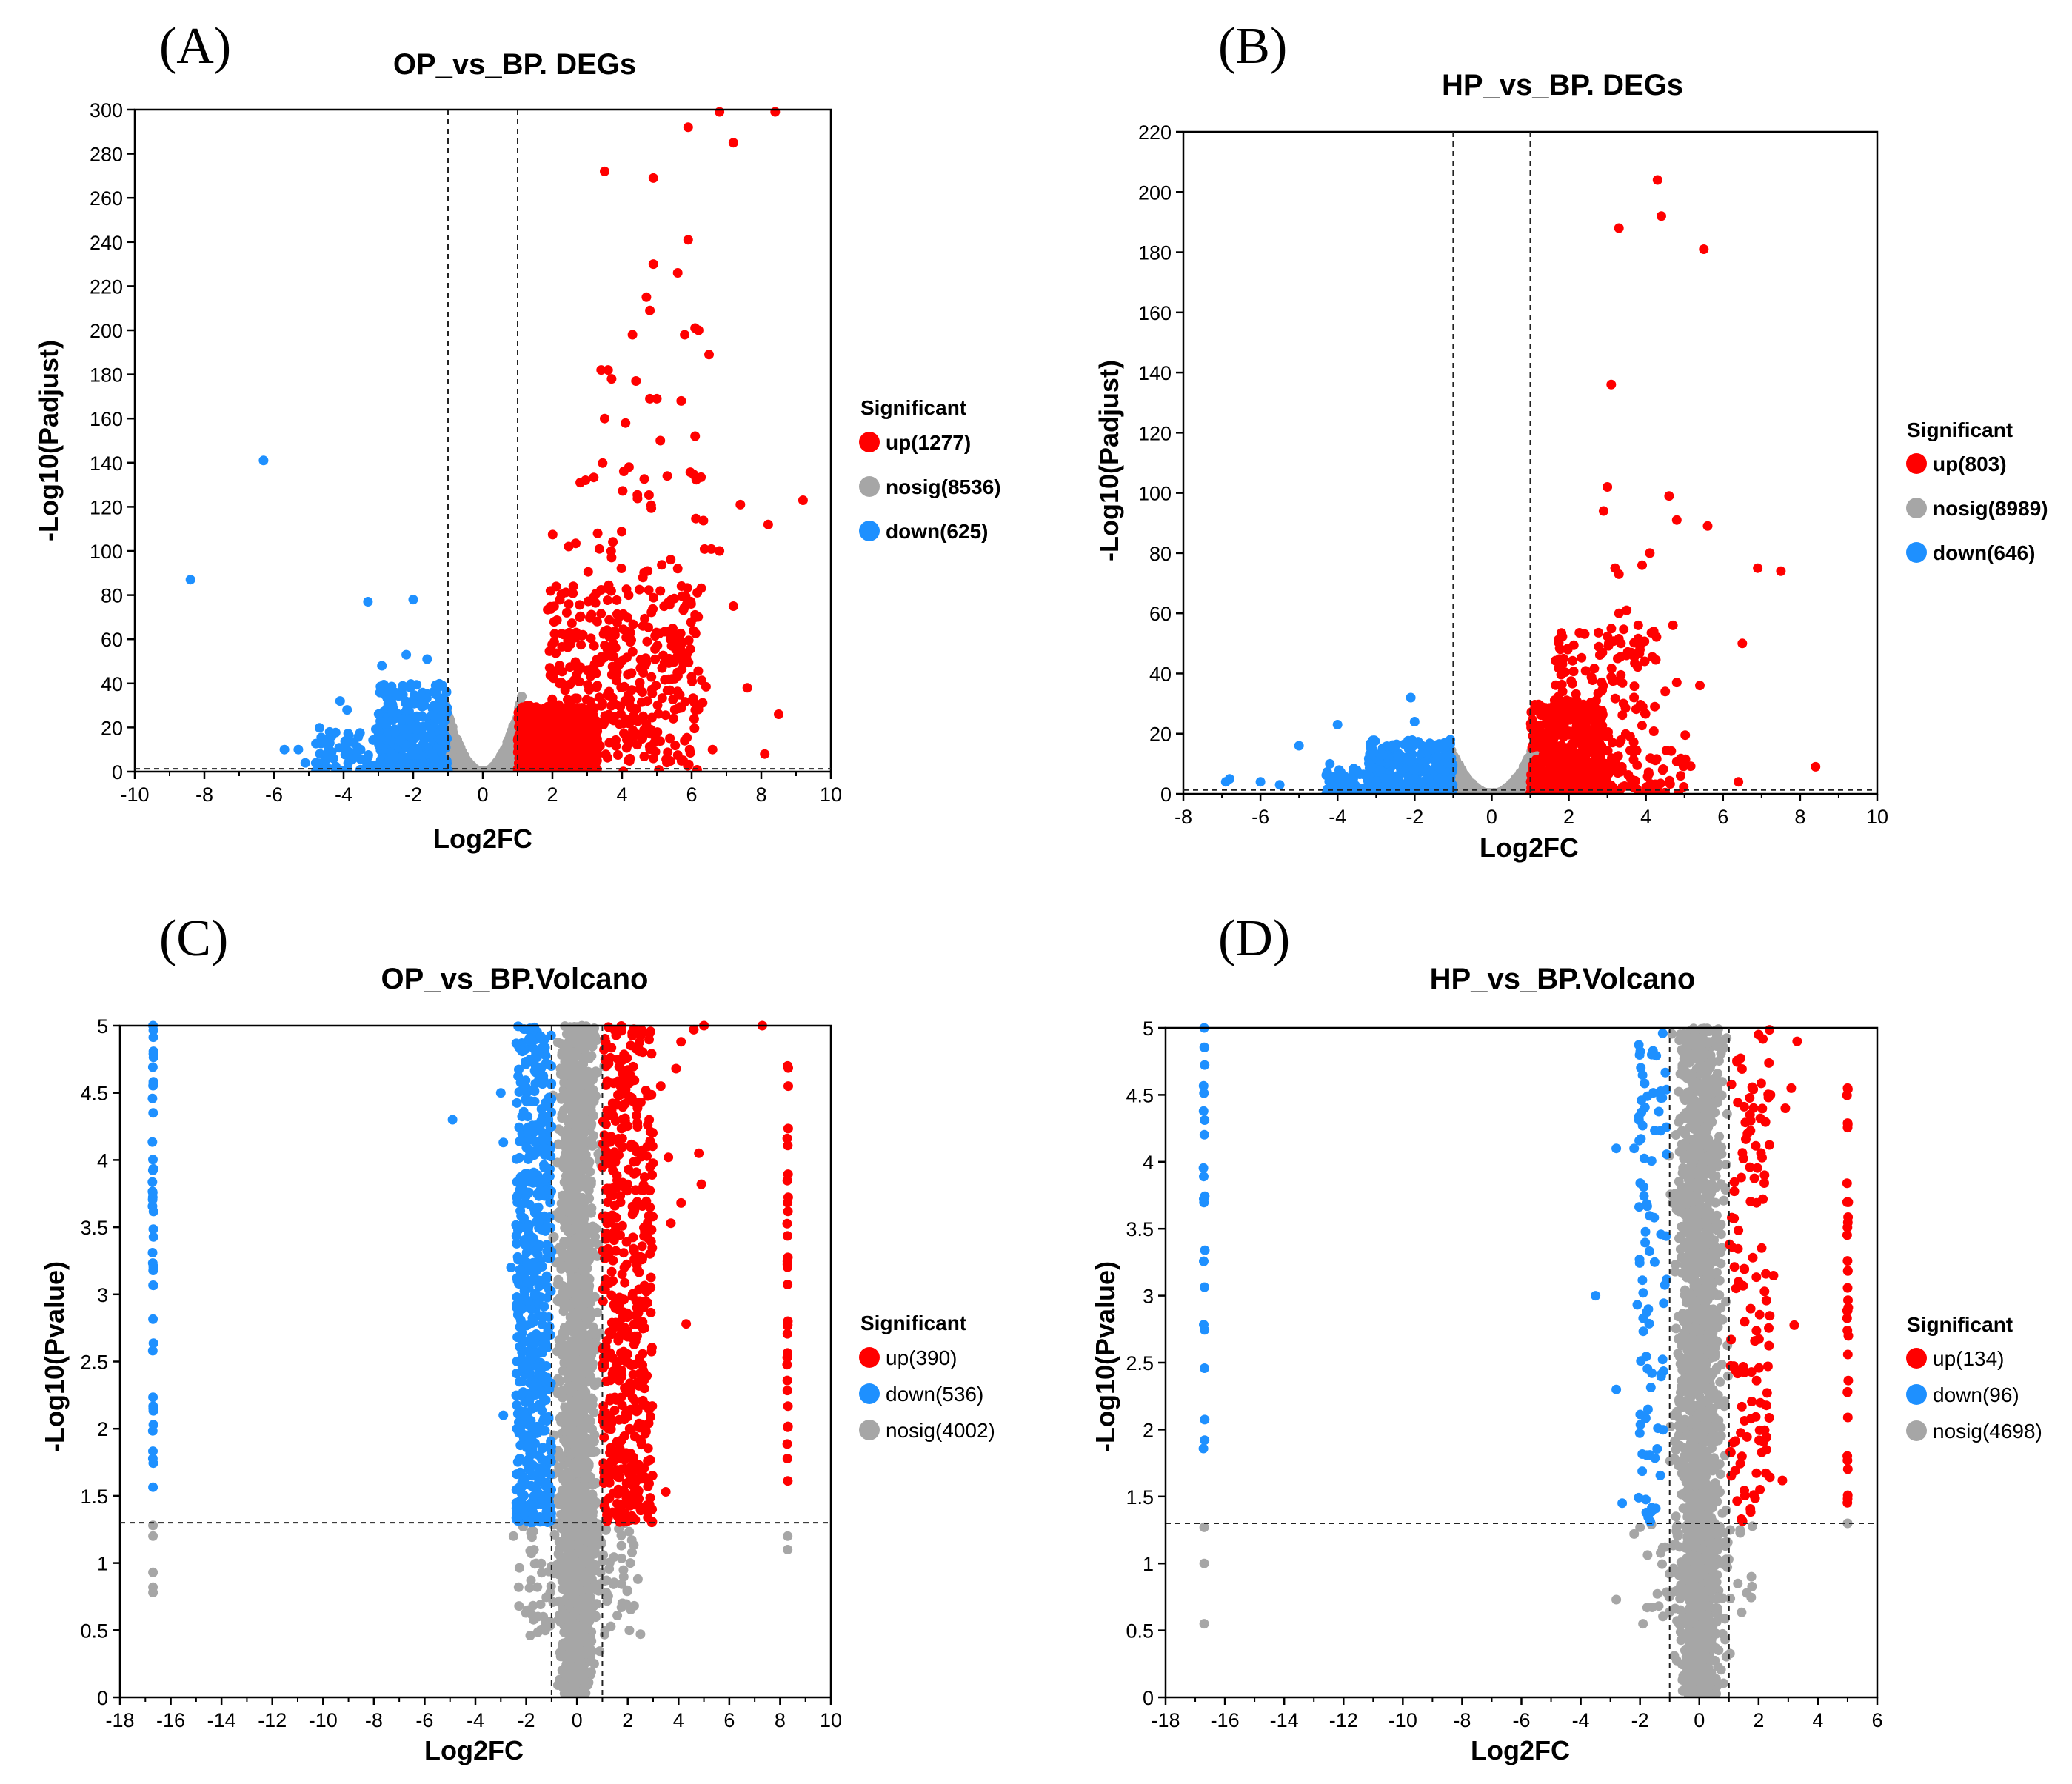 The width and height of the screenshot is (2072, 1784). I want to click on x-tick-label: 10, so click(1877, 817).